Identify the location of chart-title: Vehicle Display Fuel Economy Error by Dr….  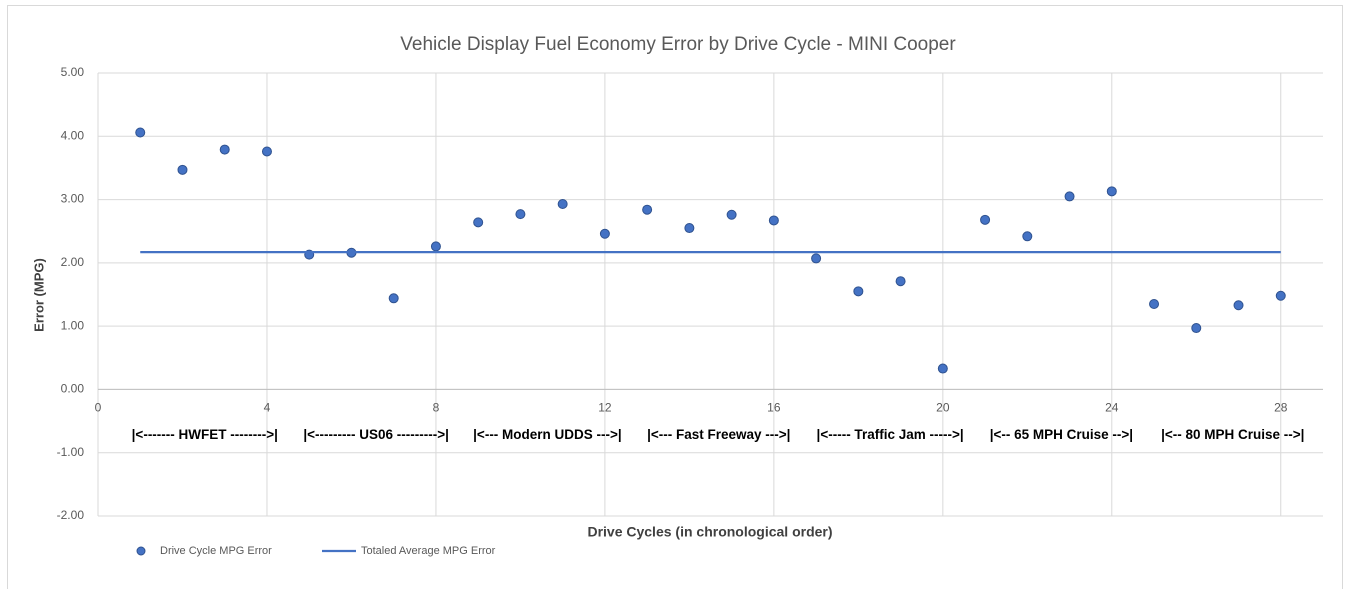
(678, 44).